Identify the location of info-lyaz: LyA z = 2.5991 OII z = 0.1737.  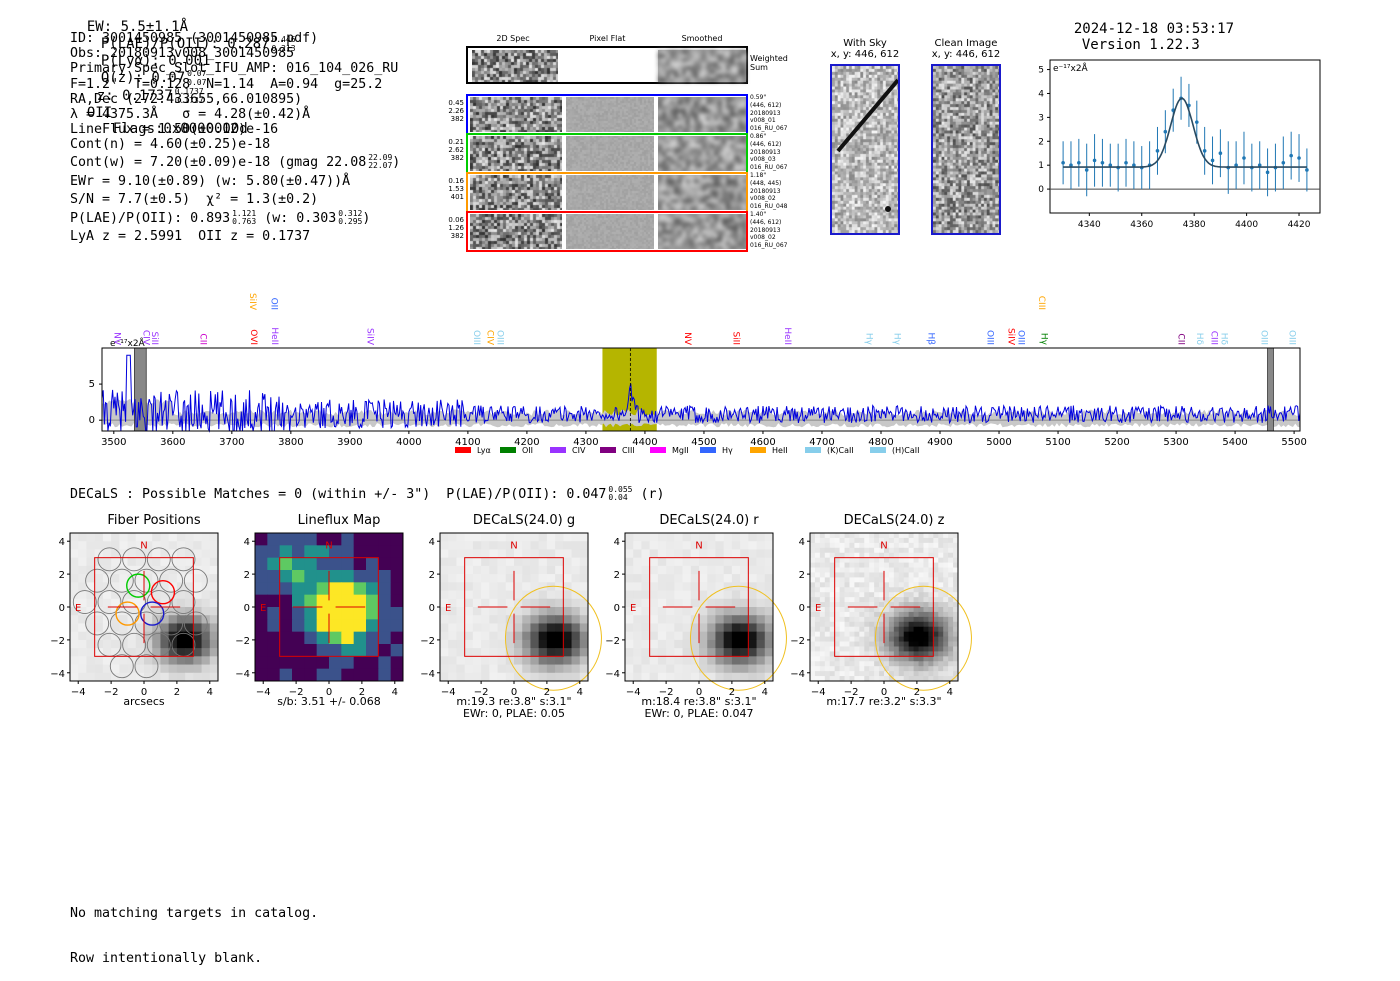
(190, 236).